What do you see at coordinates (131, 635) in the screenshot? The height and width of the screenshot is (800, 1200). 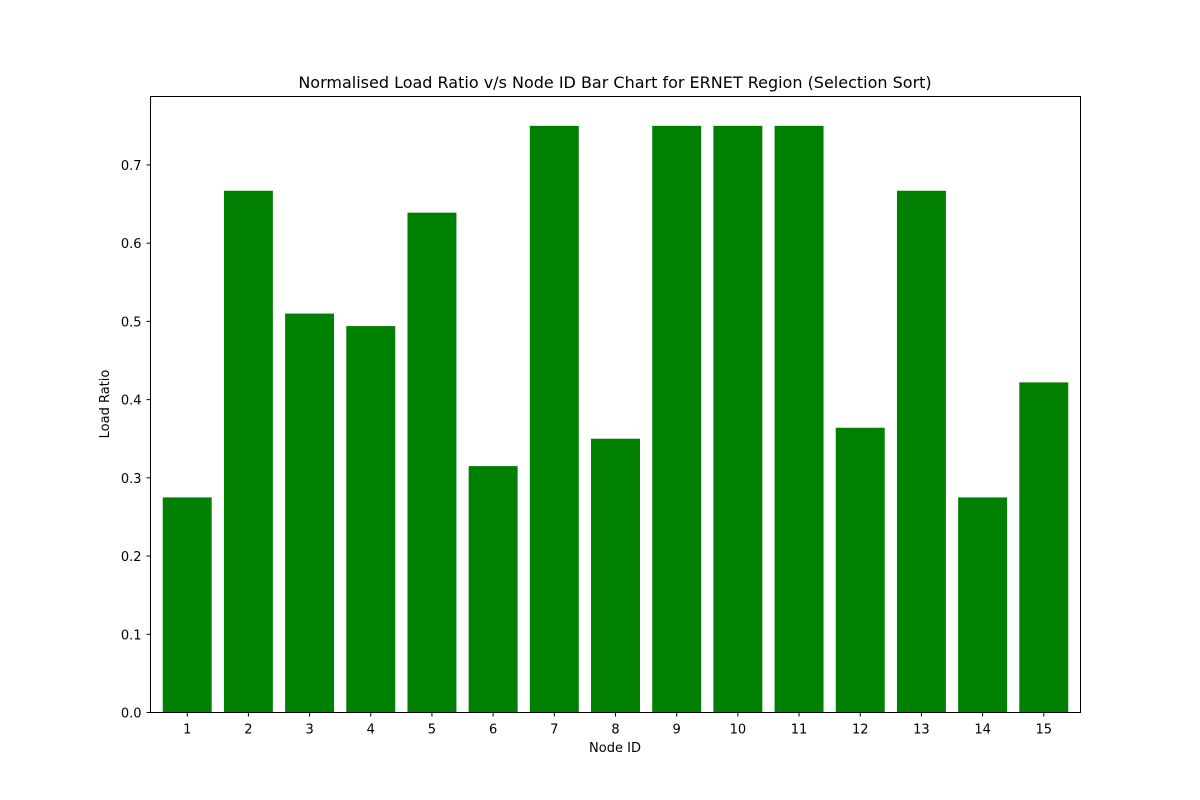 I see `y-tick-label: 0.1` at bounding box center [131, 635].